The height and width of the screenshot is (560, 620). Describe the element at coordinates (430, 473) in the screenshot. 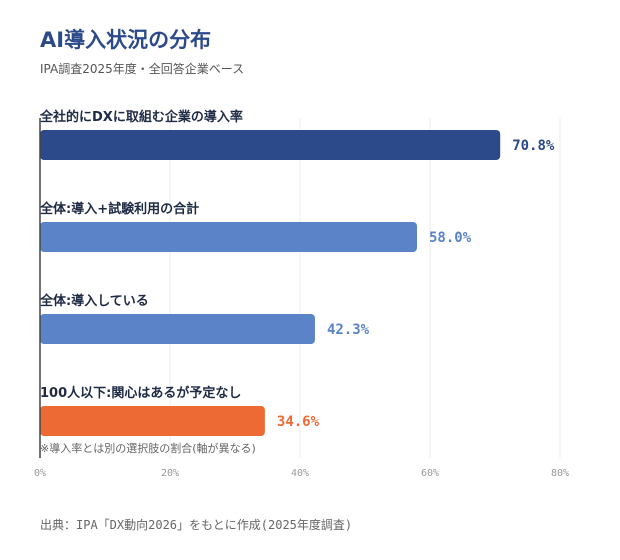

I see `x-tick-label: 60%` at that location.